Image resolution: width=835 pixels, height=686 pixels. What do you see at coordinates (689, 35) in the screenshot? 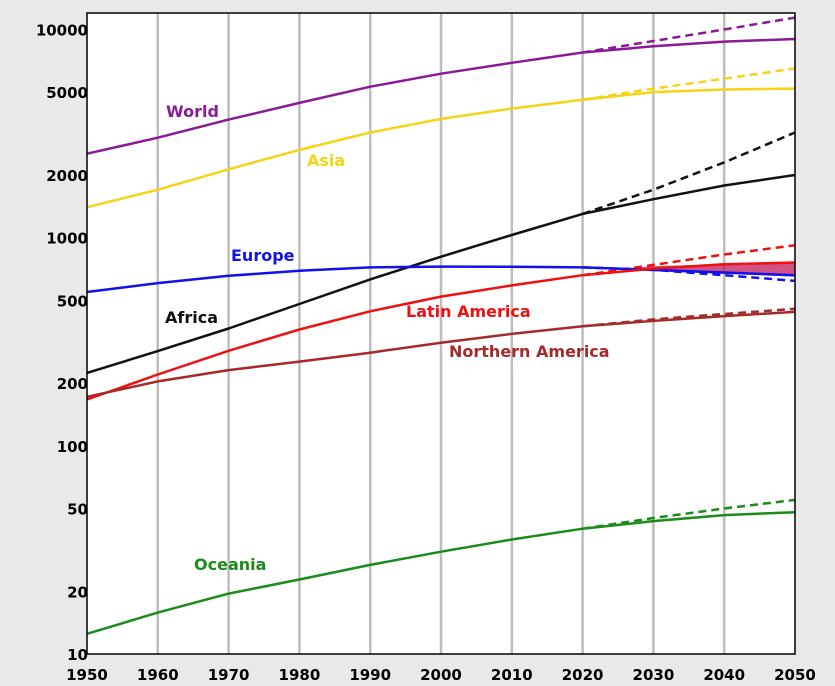
I see `series-projection-high-world` at bounding box center [689, 35].